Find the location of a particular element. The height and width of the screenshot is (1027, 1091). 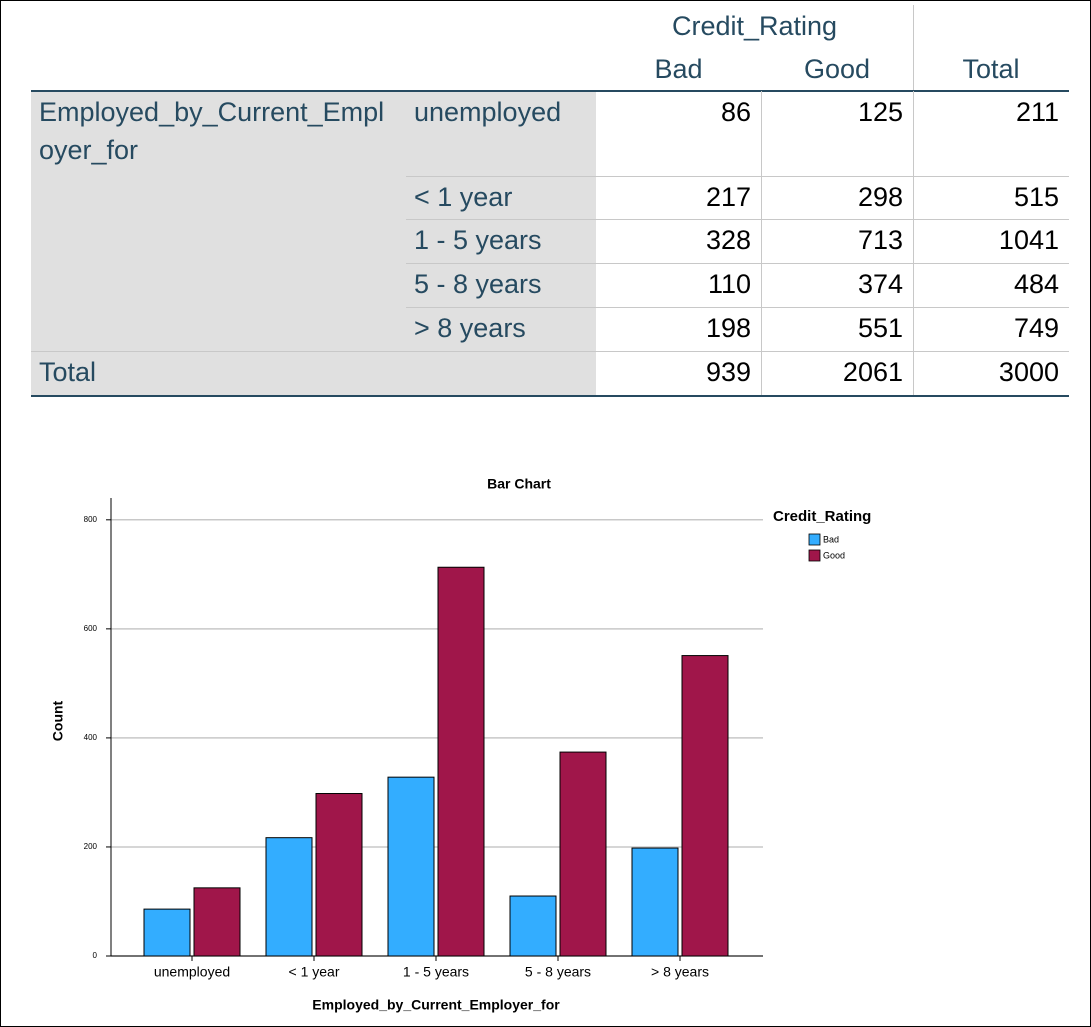

column-header: Good is located at coordinates (837, 69).